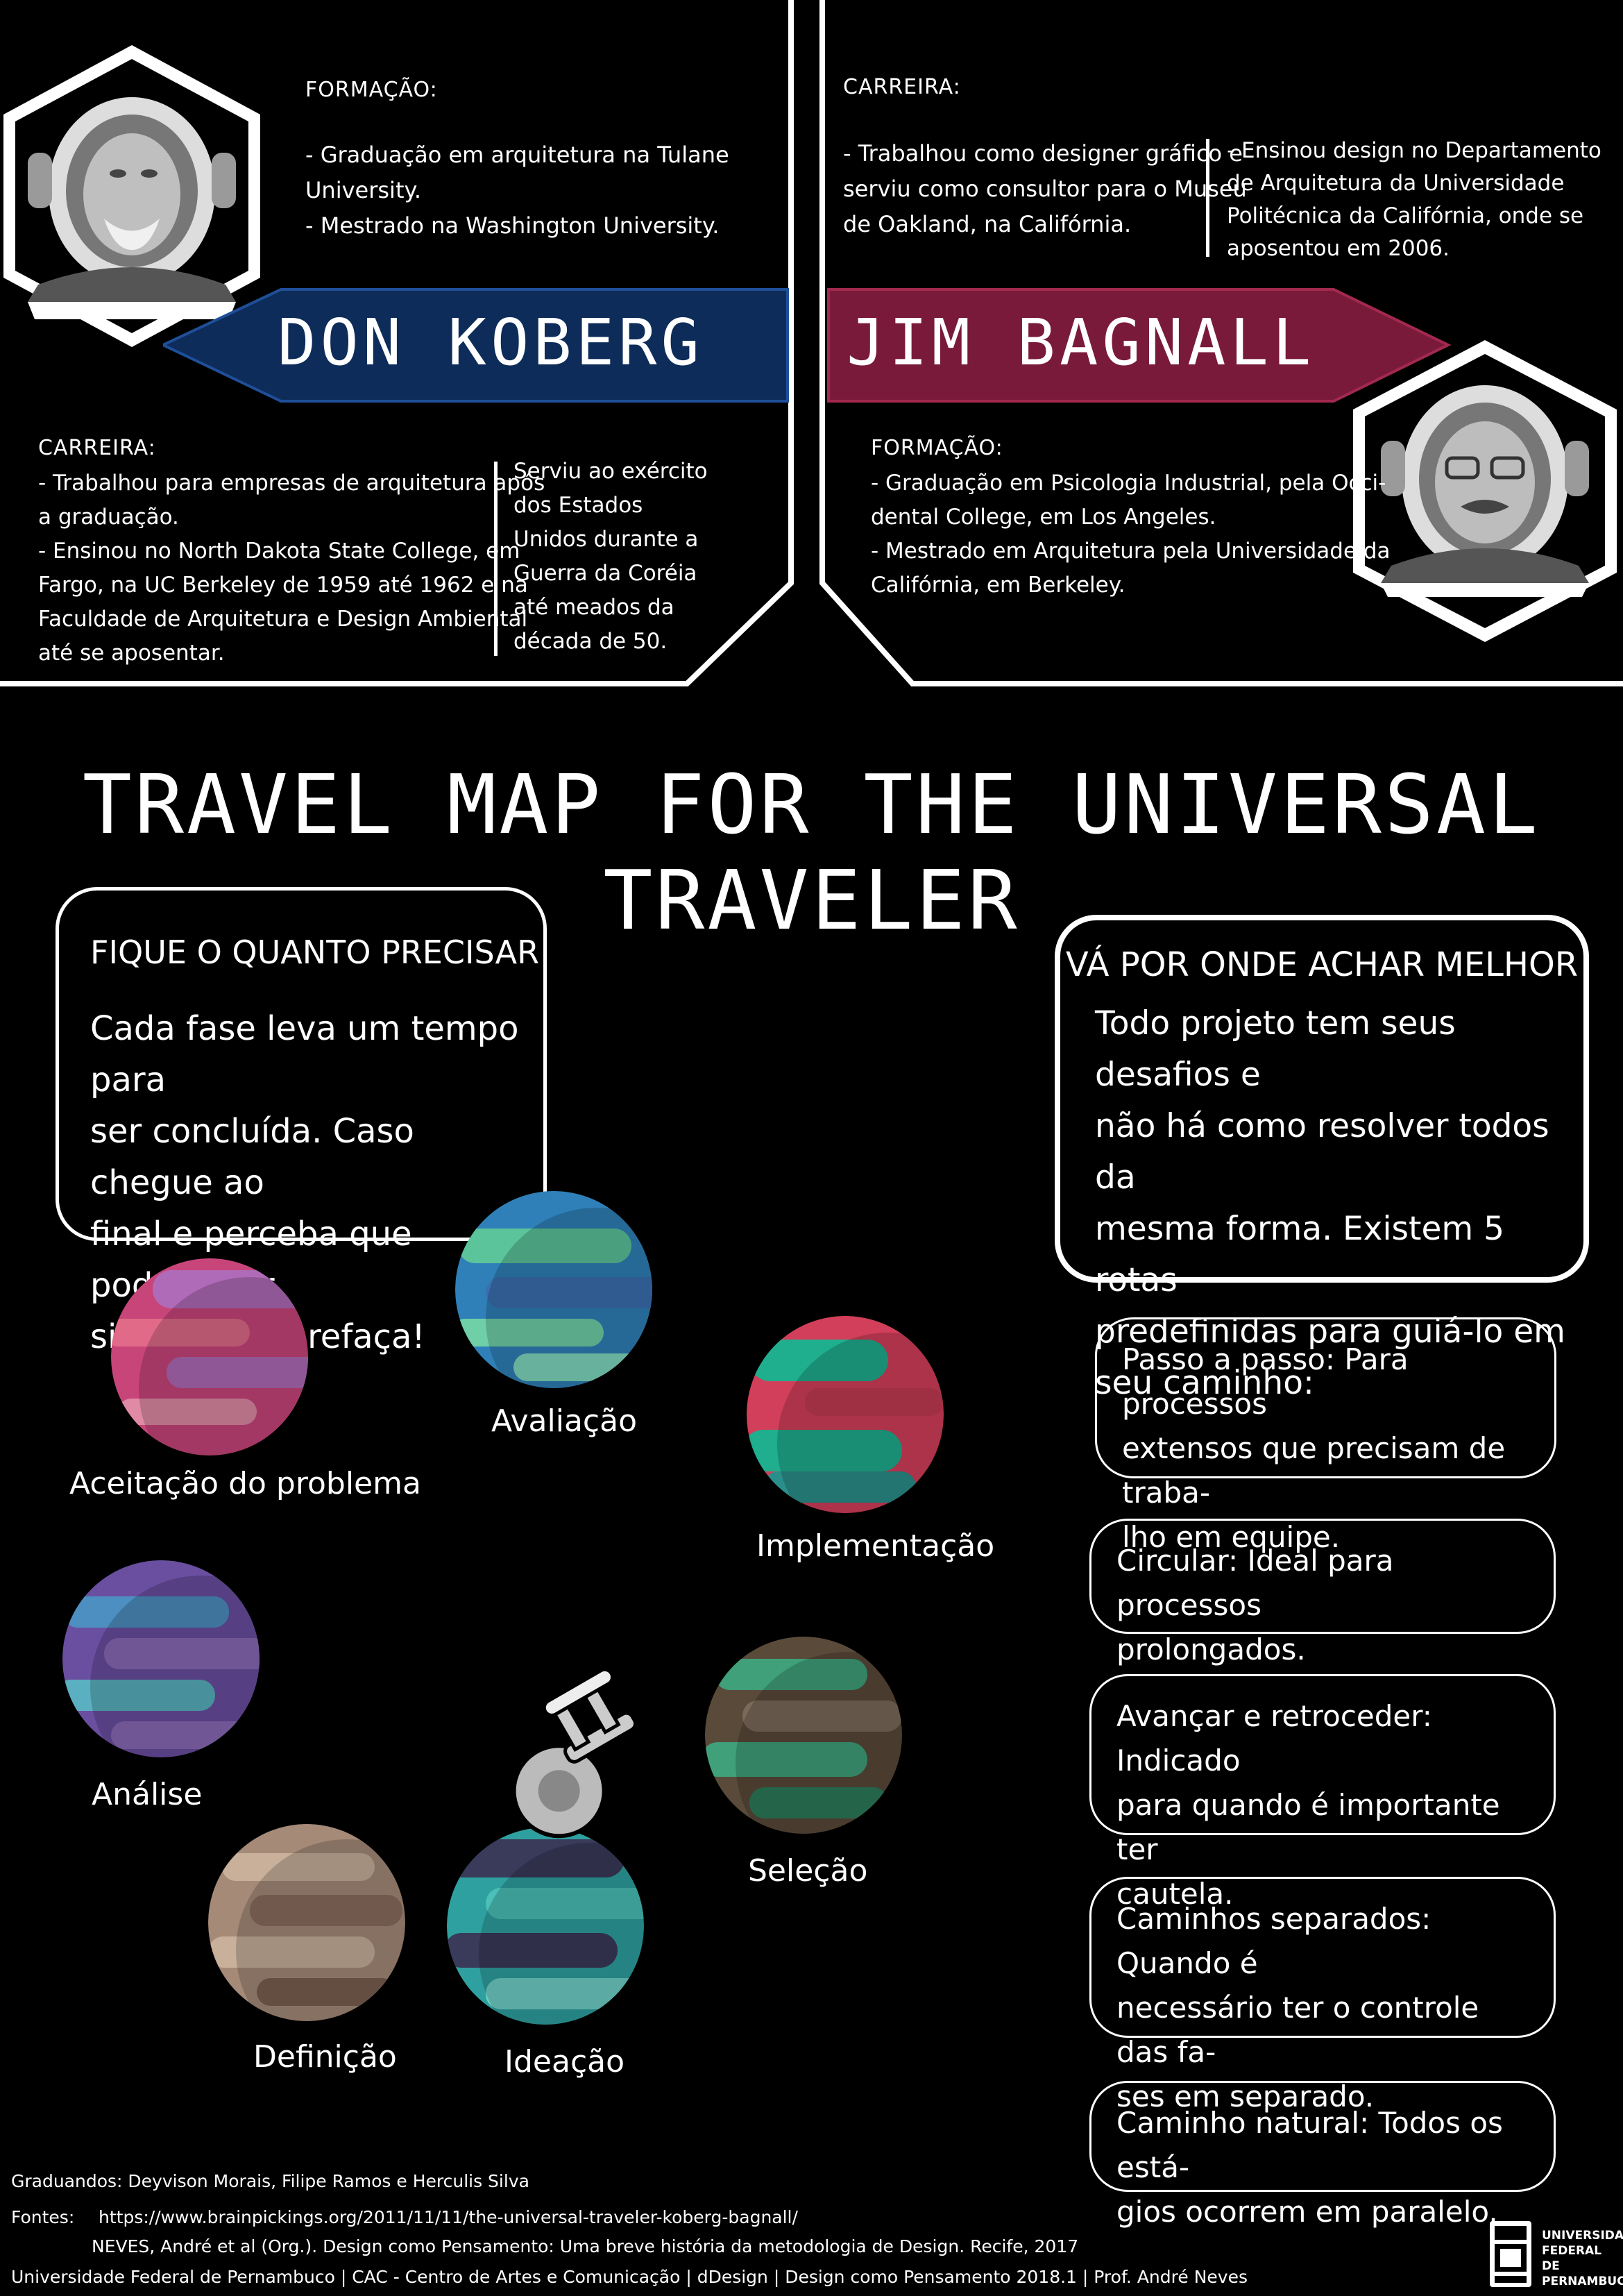 The image size is (1623, 2296). What do you see at coordinates (1207, 198) in the screenshot?
I see `bagnall-divider` at bounding box center [1207, 198].